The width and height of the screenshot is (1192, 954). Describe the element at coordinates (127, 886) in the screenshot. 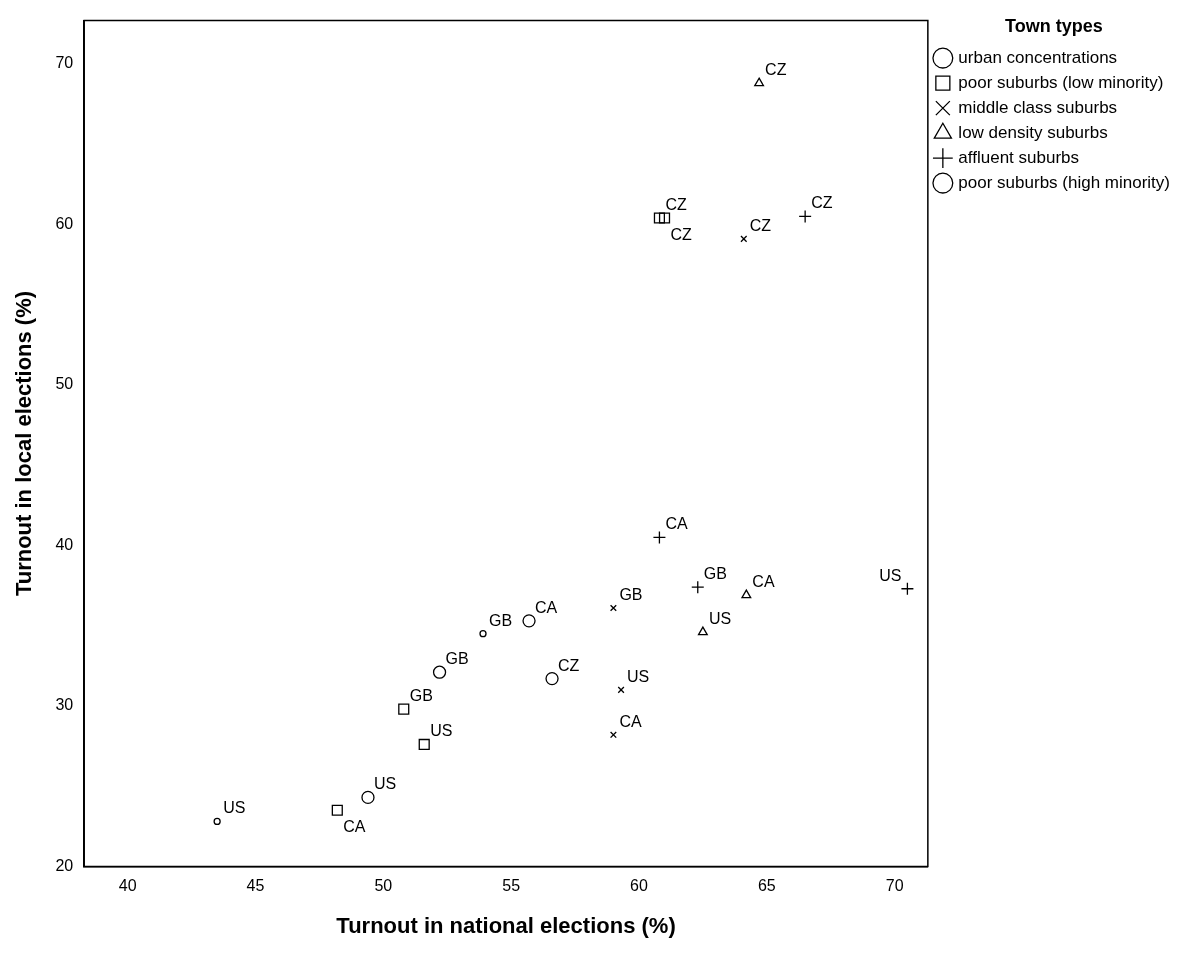

I see `x-tick-label: 40` at that location.